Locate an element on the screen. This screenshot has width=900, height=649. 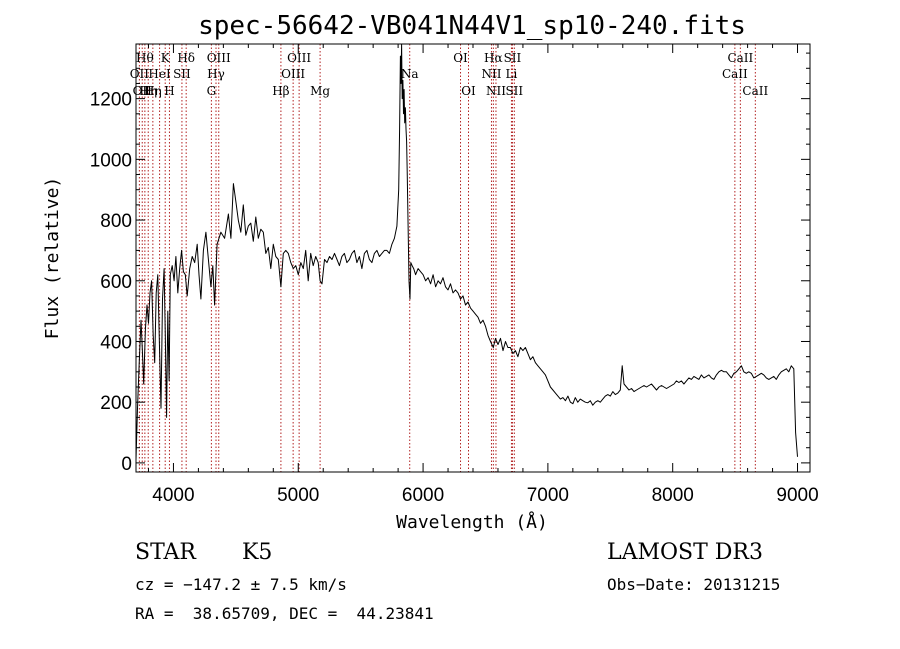
spectral-line-label: HeI is located at coordinates (159, 74).